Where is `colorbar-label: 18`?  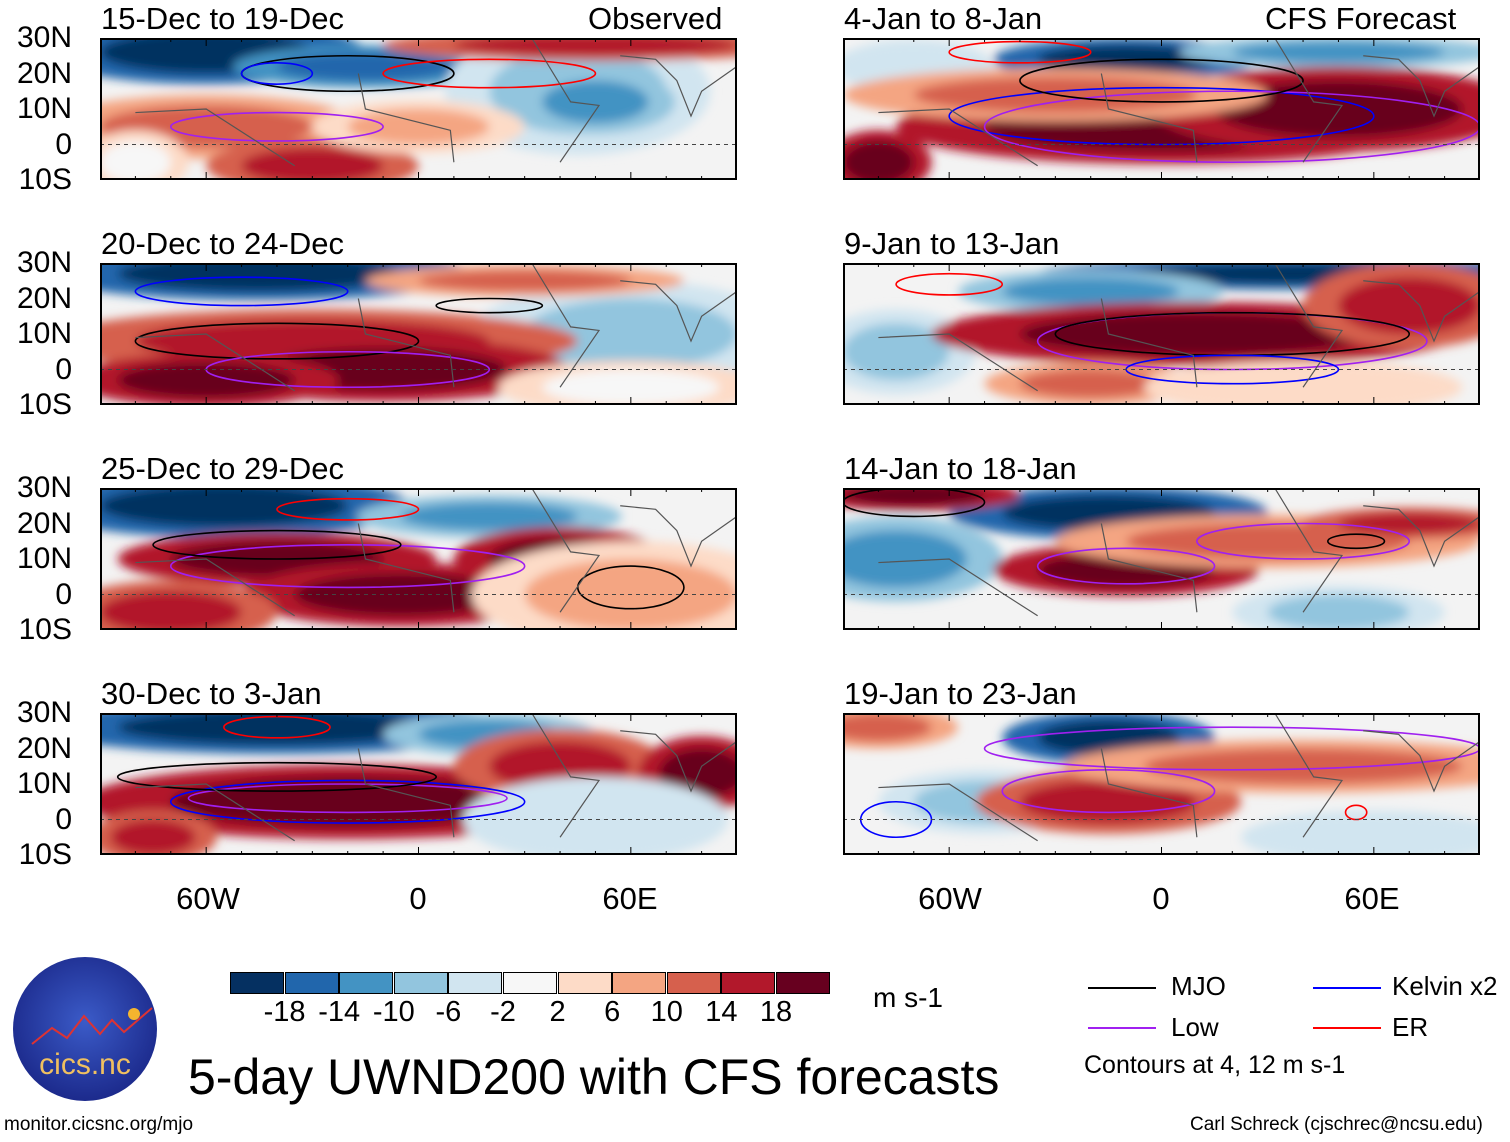 colorbar-label: 18 is located at coordinates (776, 1012).